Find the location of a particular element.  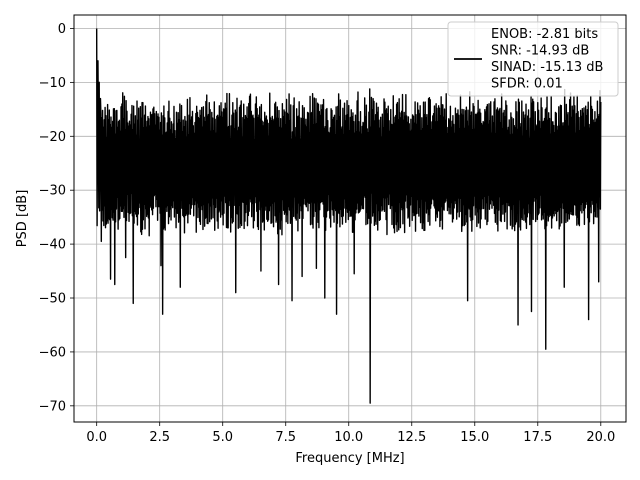

y-tick-label: −60 is located at coordinates (52, 352).